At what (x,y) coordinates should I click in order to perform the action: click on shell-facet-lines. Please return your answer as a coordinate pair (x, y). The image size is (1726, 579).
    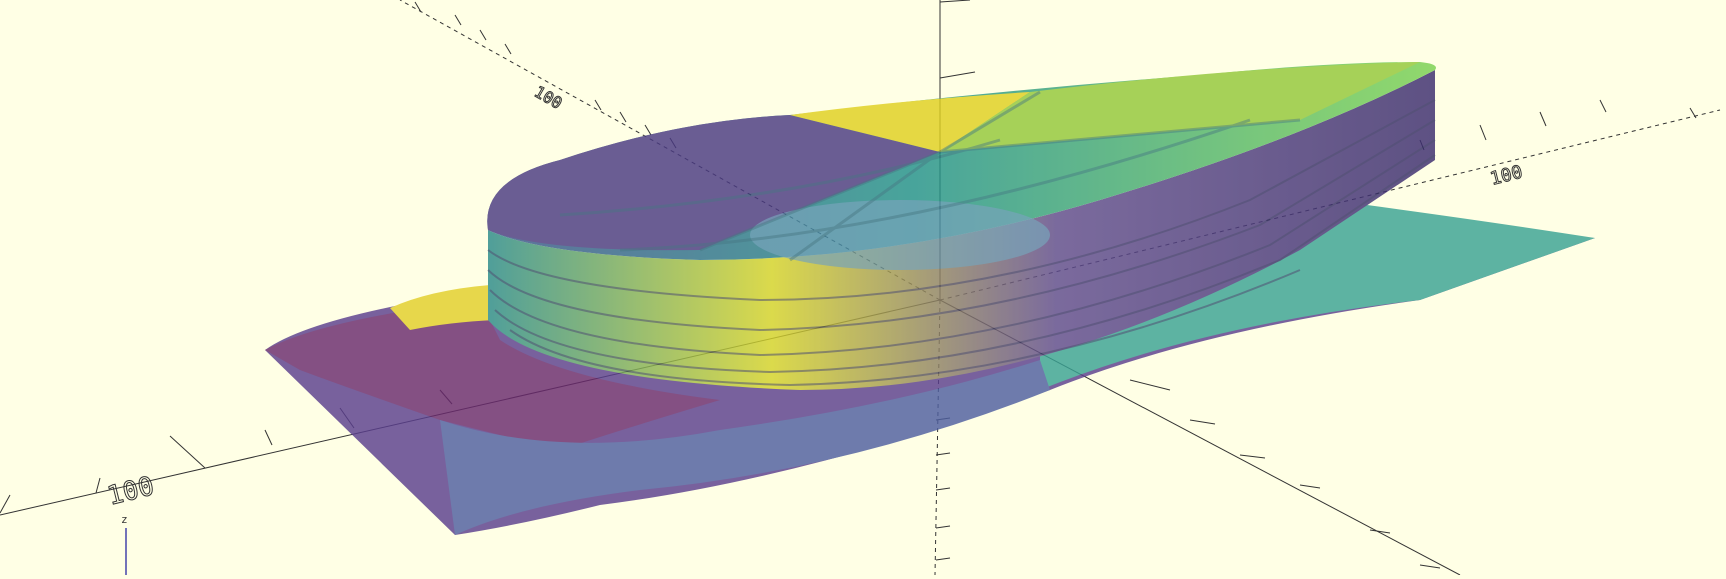
    Looking at the image, I should click on (930, 176).